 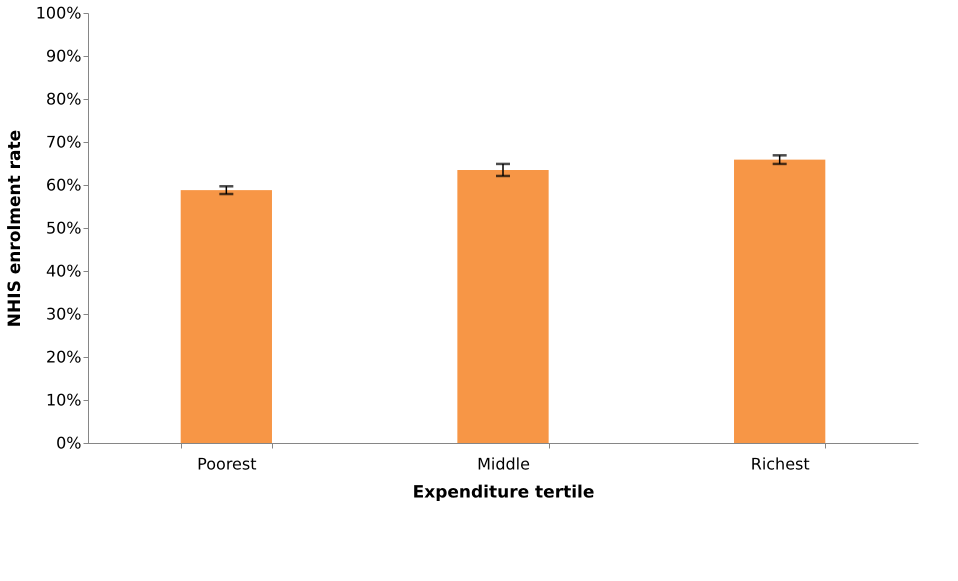 What do you see at coordinates (69, 443) in the screenshot?
I see `y-tick-label: 0%` at bounding box center [69, 443].